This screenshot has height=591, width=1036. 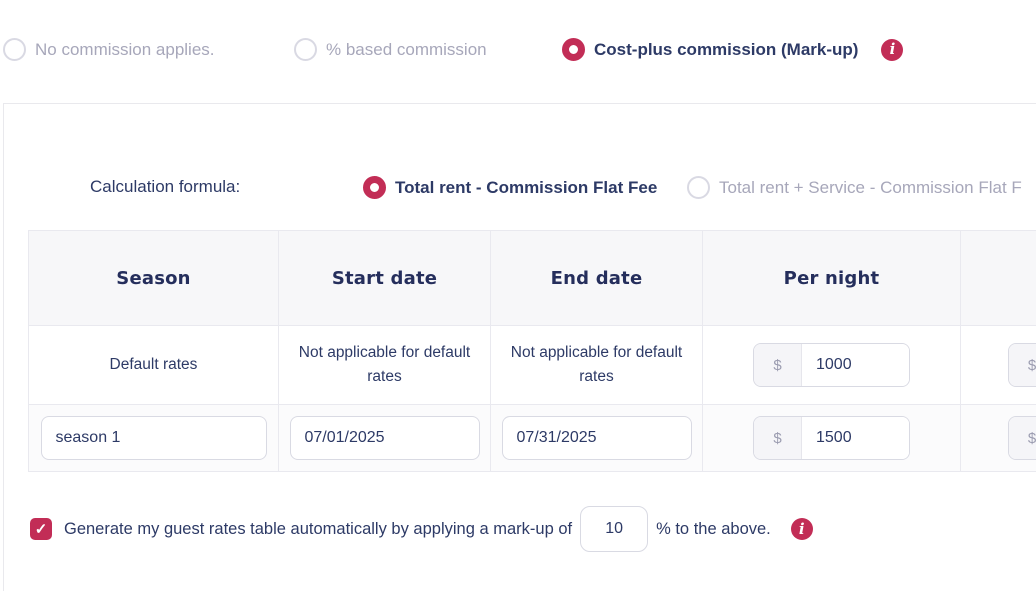 I want to click on markup-checkbox: ✓, so click(x=41, y=529).